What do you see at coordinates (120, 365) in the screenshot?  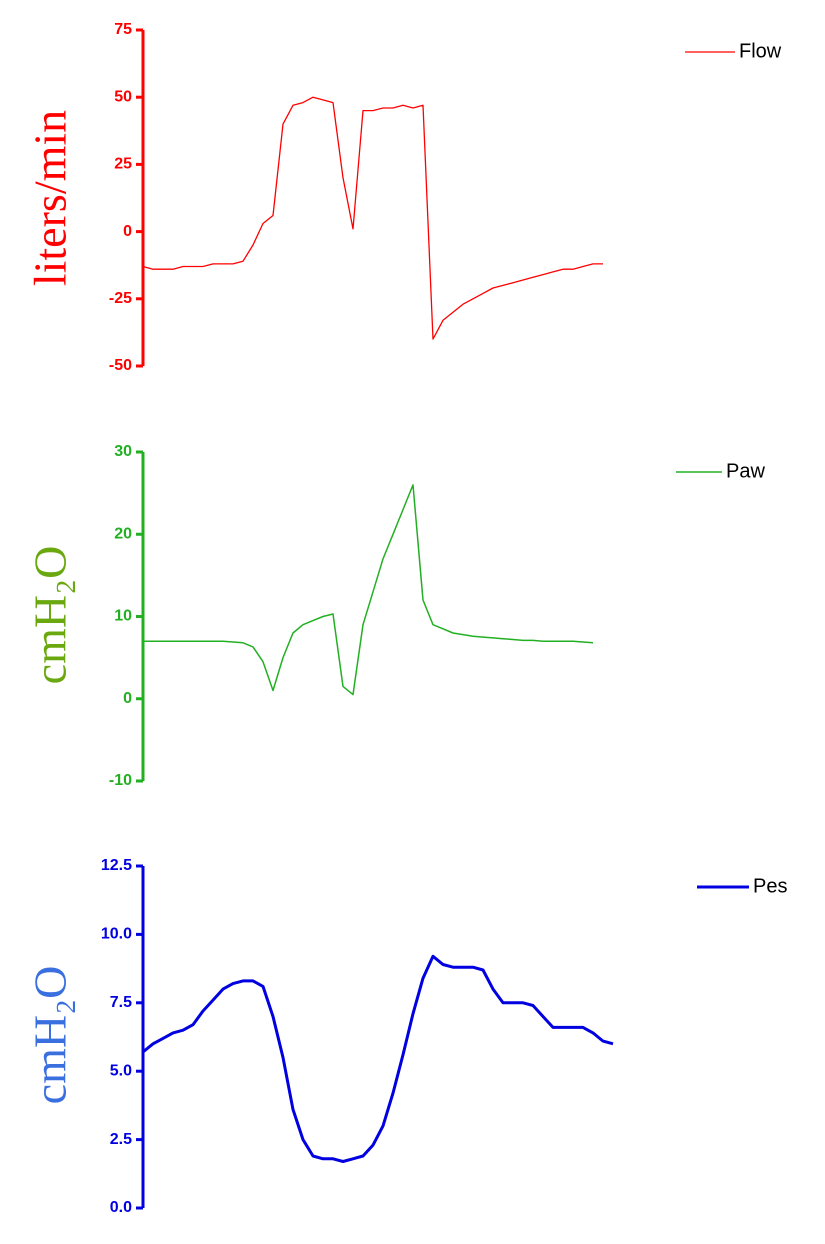 I see `y-tick-label: -50` at bounding box center [120, 365].